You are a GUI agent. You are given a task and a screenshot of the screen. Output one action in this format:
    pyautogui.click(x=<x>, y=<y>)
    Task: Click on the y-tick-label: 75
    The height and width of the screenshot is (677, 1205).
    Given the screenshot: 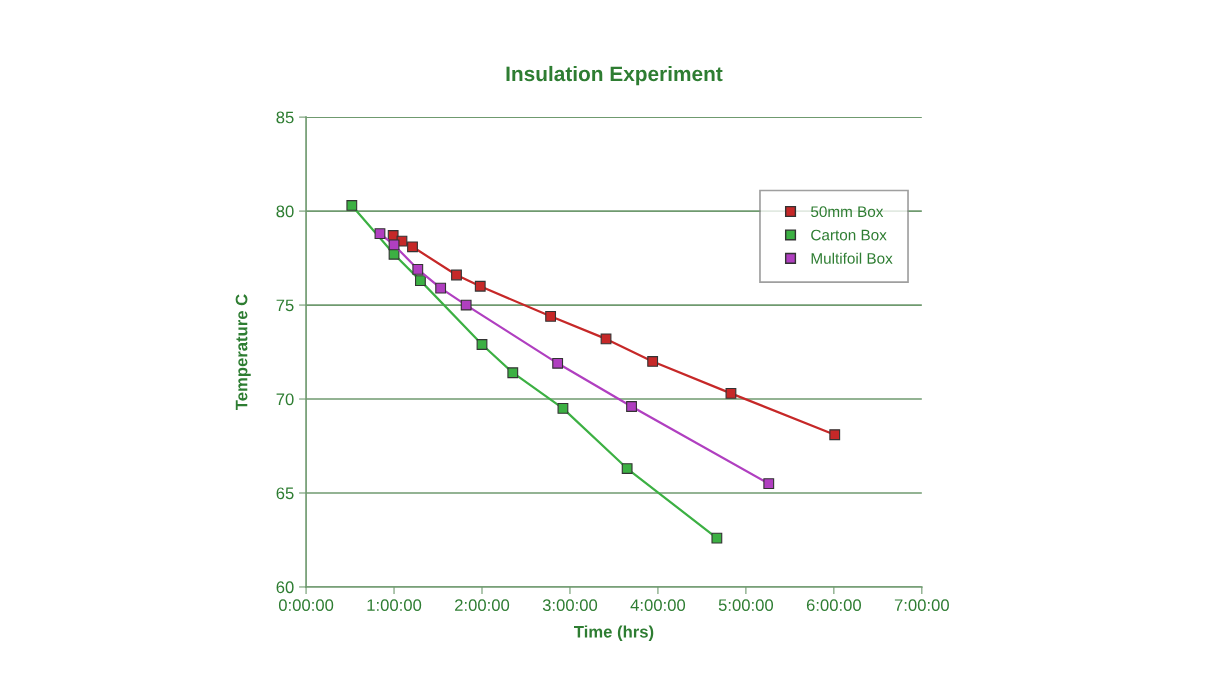 What is the action you would take?
    pyautogui.click(x=285, y=305)
    